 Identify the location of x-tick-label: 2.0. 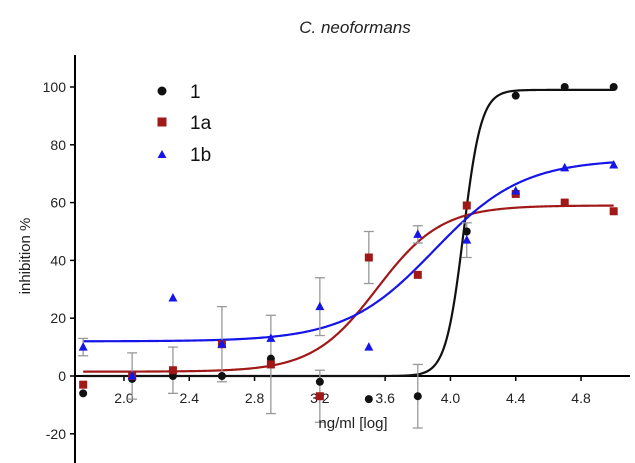
(124, 398).